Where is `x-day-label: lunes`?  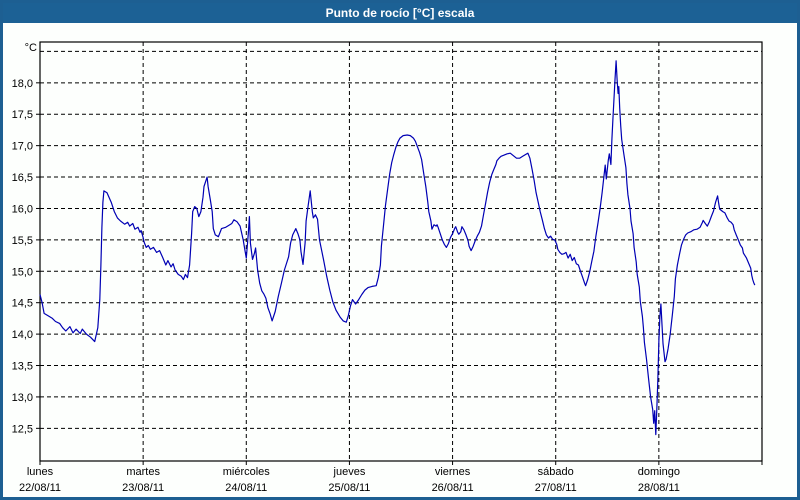
x-day-label: lunes is located at coordinates (40, 472).